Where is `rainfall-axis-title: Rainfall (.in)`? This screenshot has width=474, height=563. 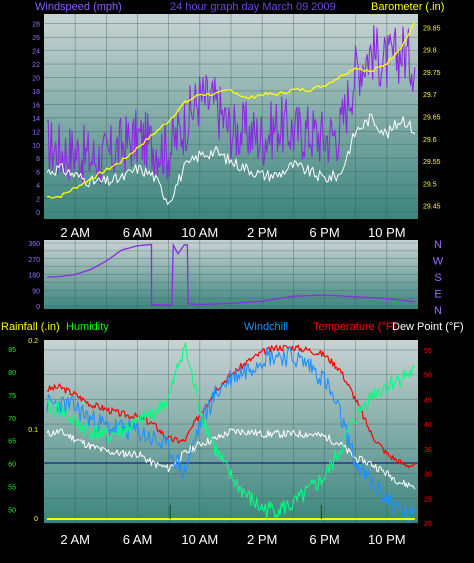 rainfall-axis-title: Rainfall (.in) is located at coordinates (30, 327).